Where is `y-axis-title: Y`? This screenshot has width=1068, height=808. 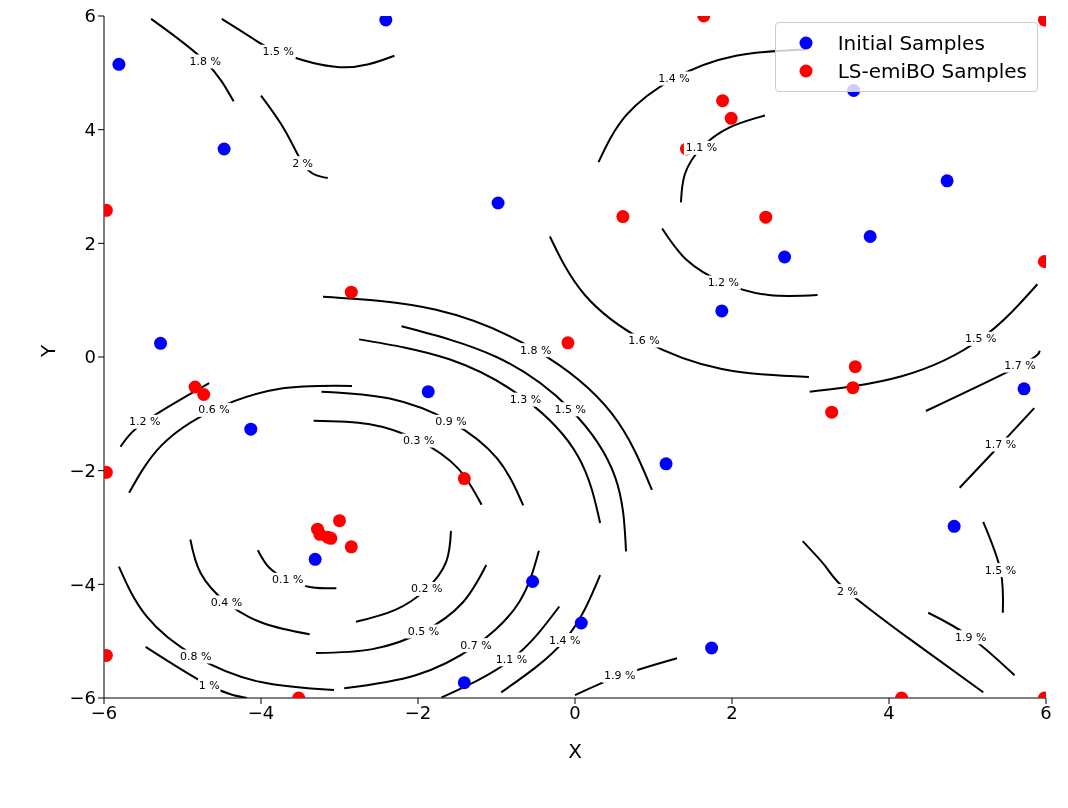 y-axis-title: Y is located at coordinates (48, 351).